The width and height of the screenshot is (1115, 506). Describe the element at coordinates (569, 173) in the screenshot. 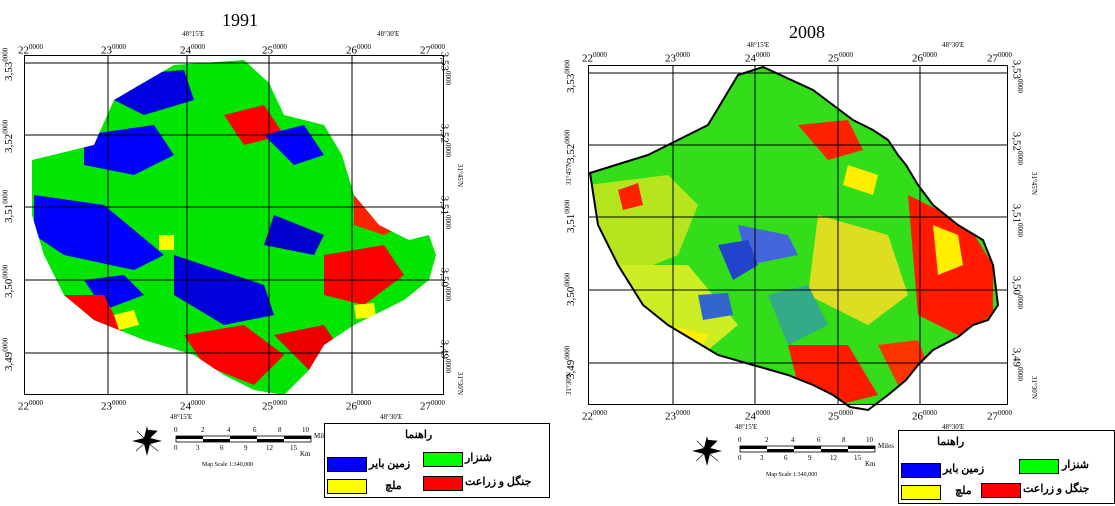

I see `dms-left-label: 31°45'N` at that location.